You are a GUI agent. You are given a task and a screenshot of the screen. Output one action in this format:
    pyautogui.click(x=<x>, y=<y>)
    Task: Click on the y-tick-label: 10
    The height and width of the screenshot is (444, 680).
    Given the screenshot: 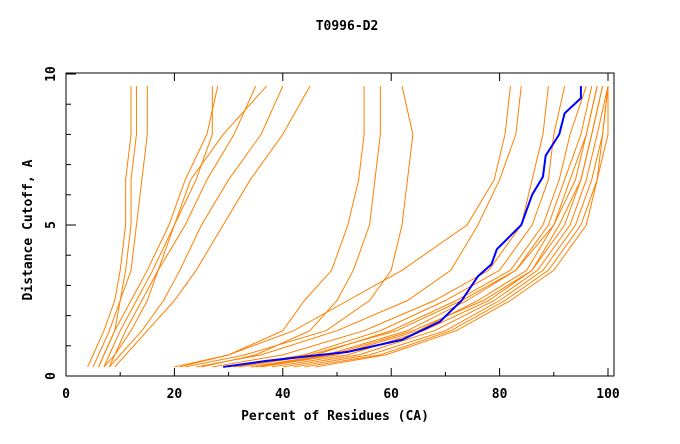 What is the action you would take?
    pyautogui.click(x=51, y=74)
    